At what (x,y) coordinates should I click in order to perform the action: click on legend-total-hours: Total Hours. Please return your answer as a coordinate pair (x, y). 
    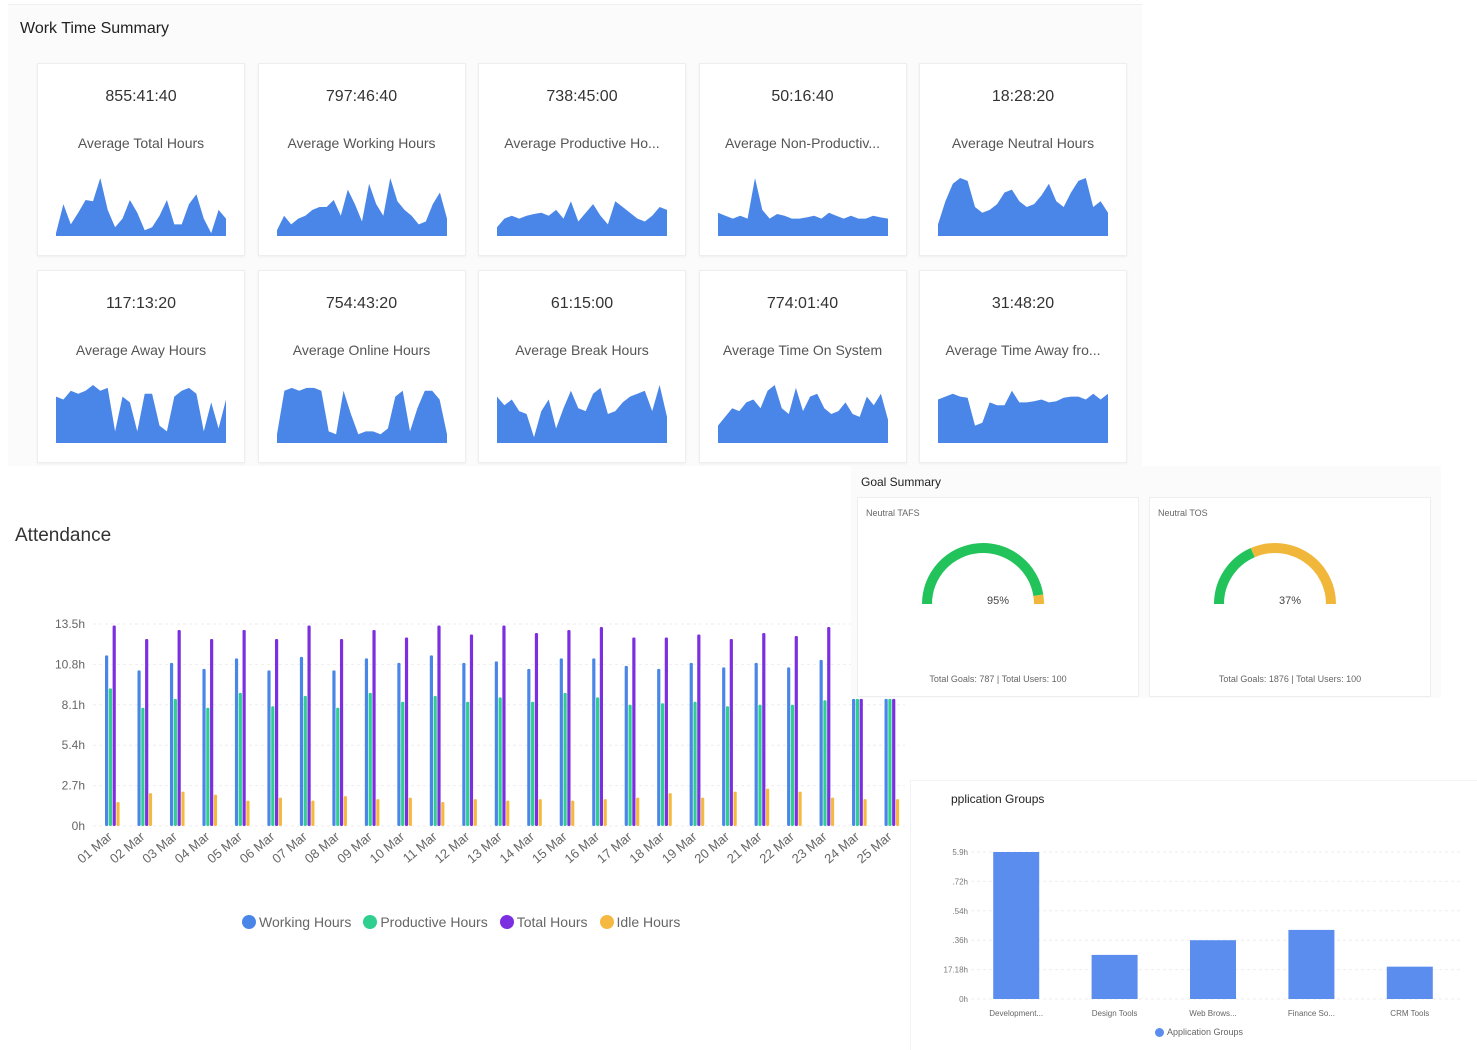
    Looking at the image, I should click on (543, 922).